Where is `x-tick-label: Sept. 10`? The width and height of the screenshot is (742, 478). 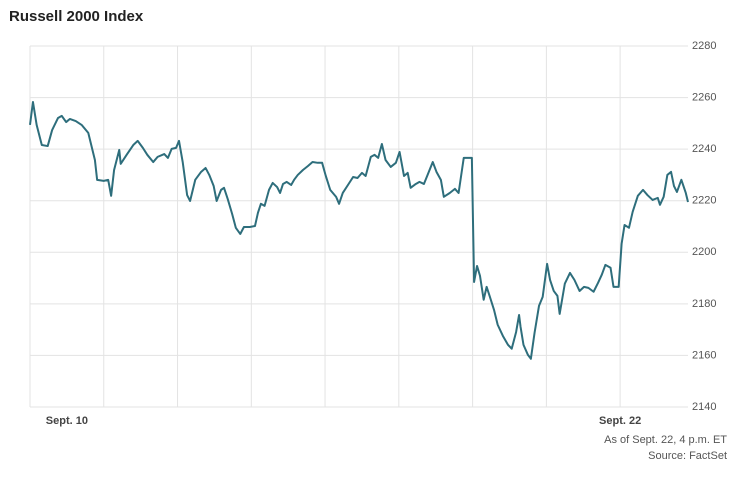
x-tick-label: Sept. 10 is located at coordinates (67, 421).